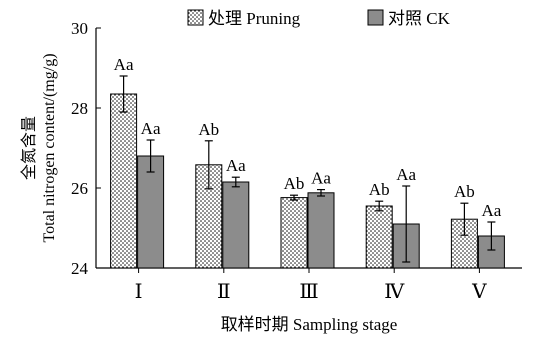 The height and width of the screenshot is (338, 544). Describe the element at coordinates (79, 108) in the screenshot. I see `y-tick-label: 28` at that location.